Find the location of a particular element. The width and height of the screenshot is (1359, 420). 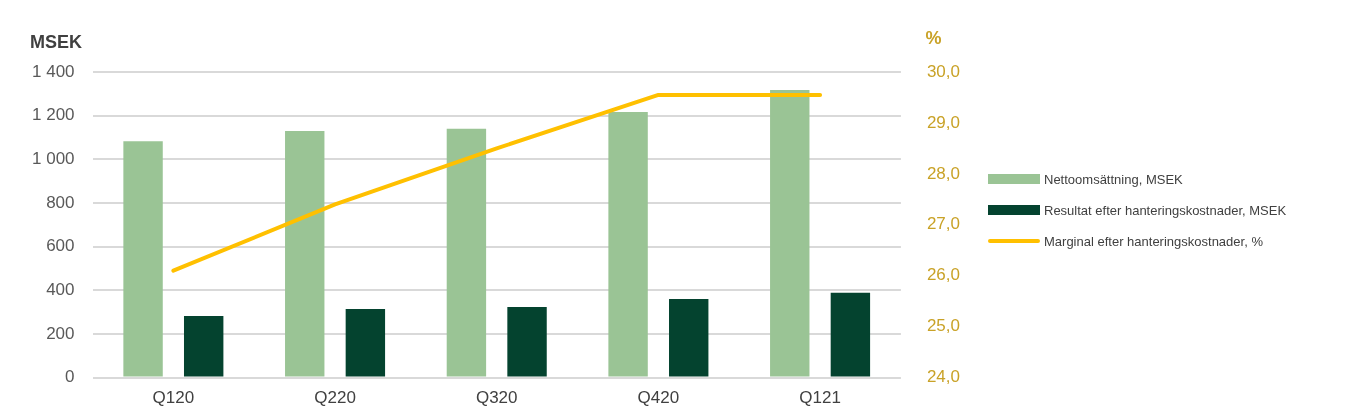

legend-label: Marginal efter hanteringskostnader, % is located at coordinates (1153, 241).